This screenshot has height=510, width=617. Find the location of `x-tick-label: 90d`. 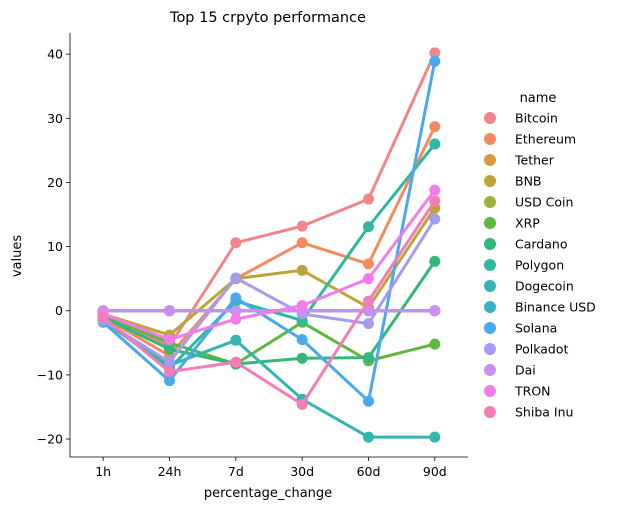

x-tick-label: 90d is located at coordinates (435, 471).